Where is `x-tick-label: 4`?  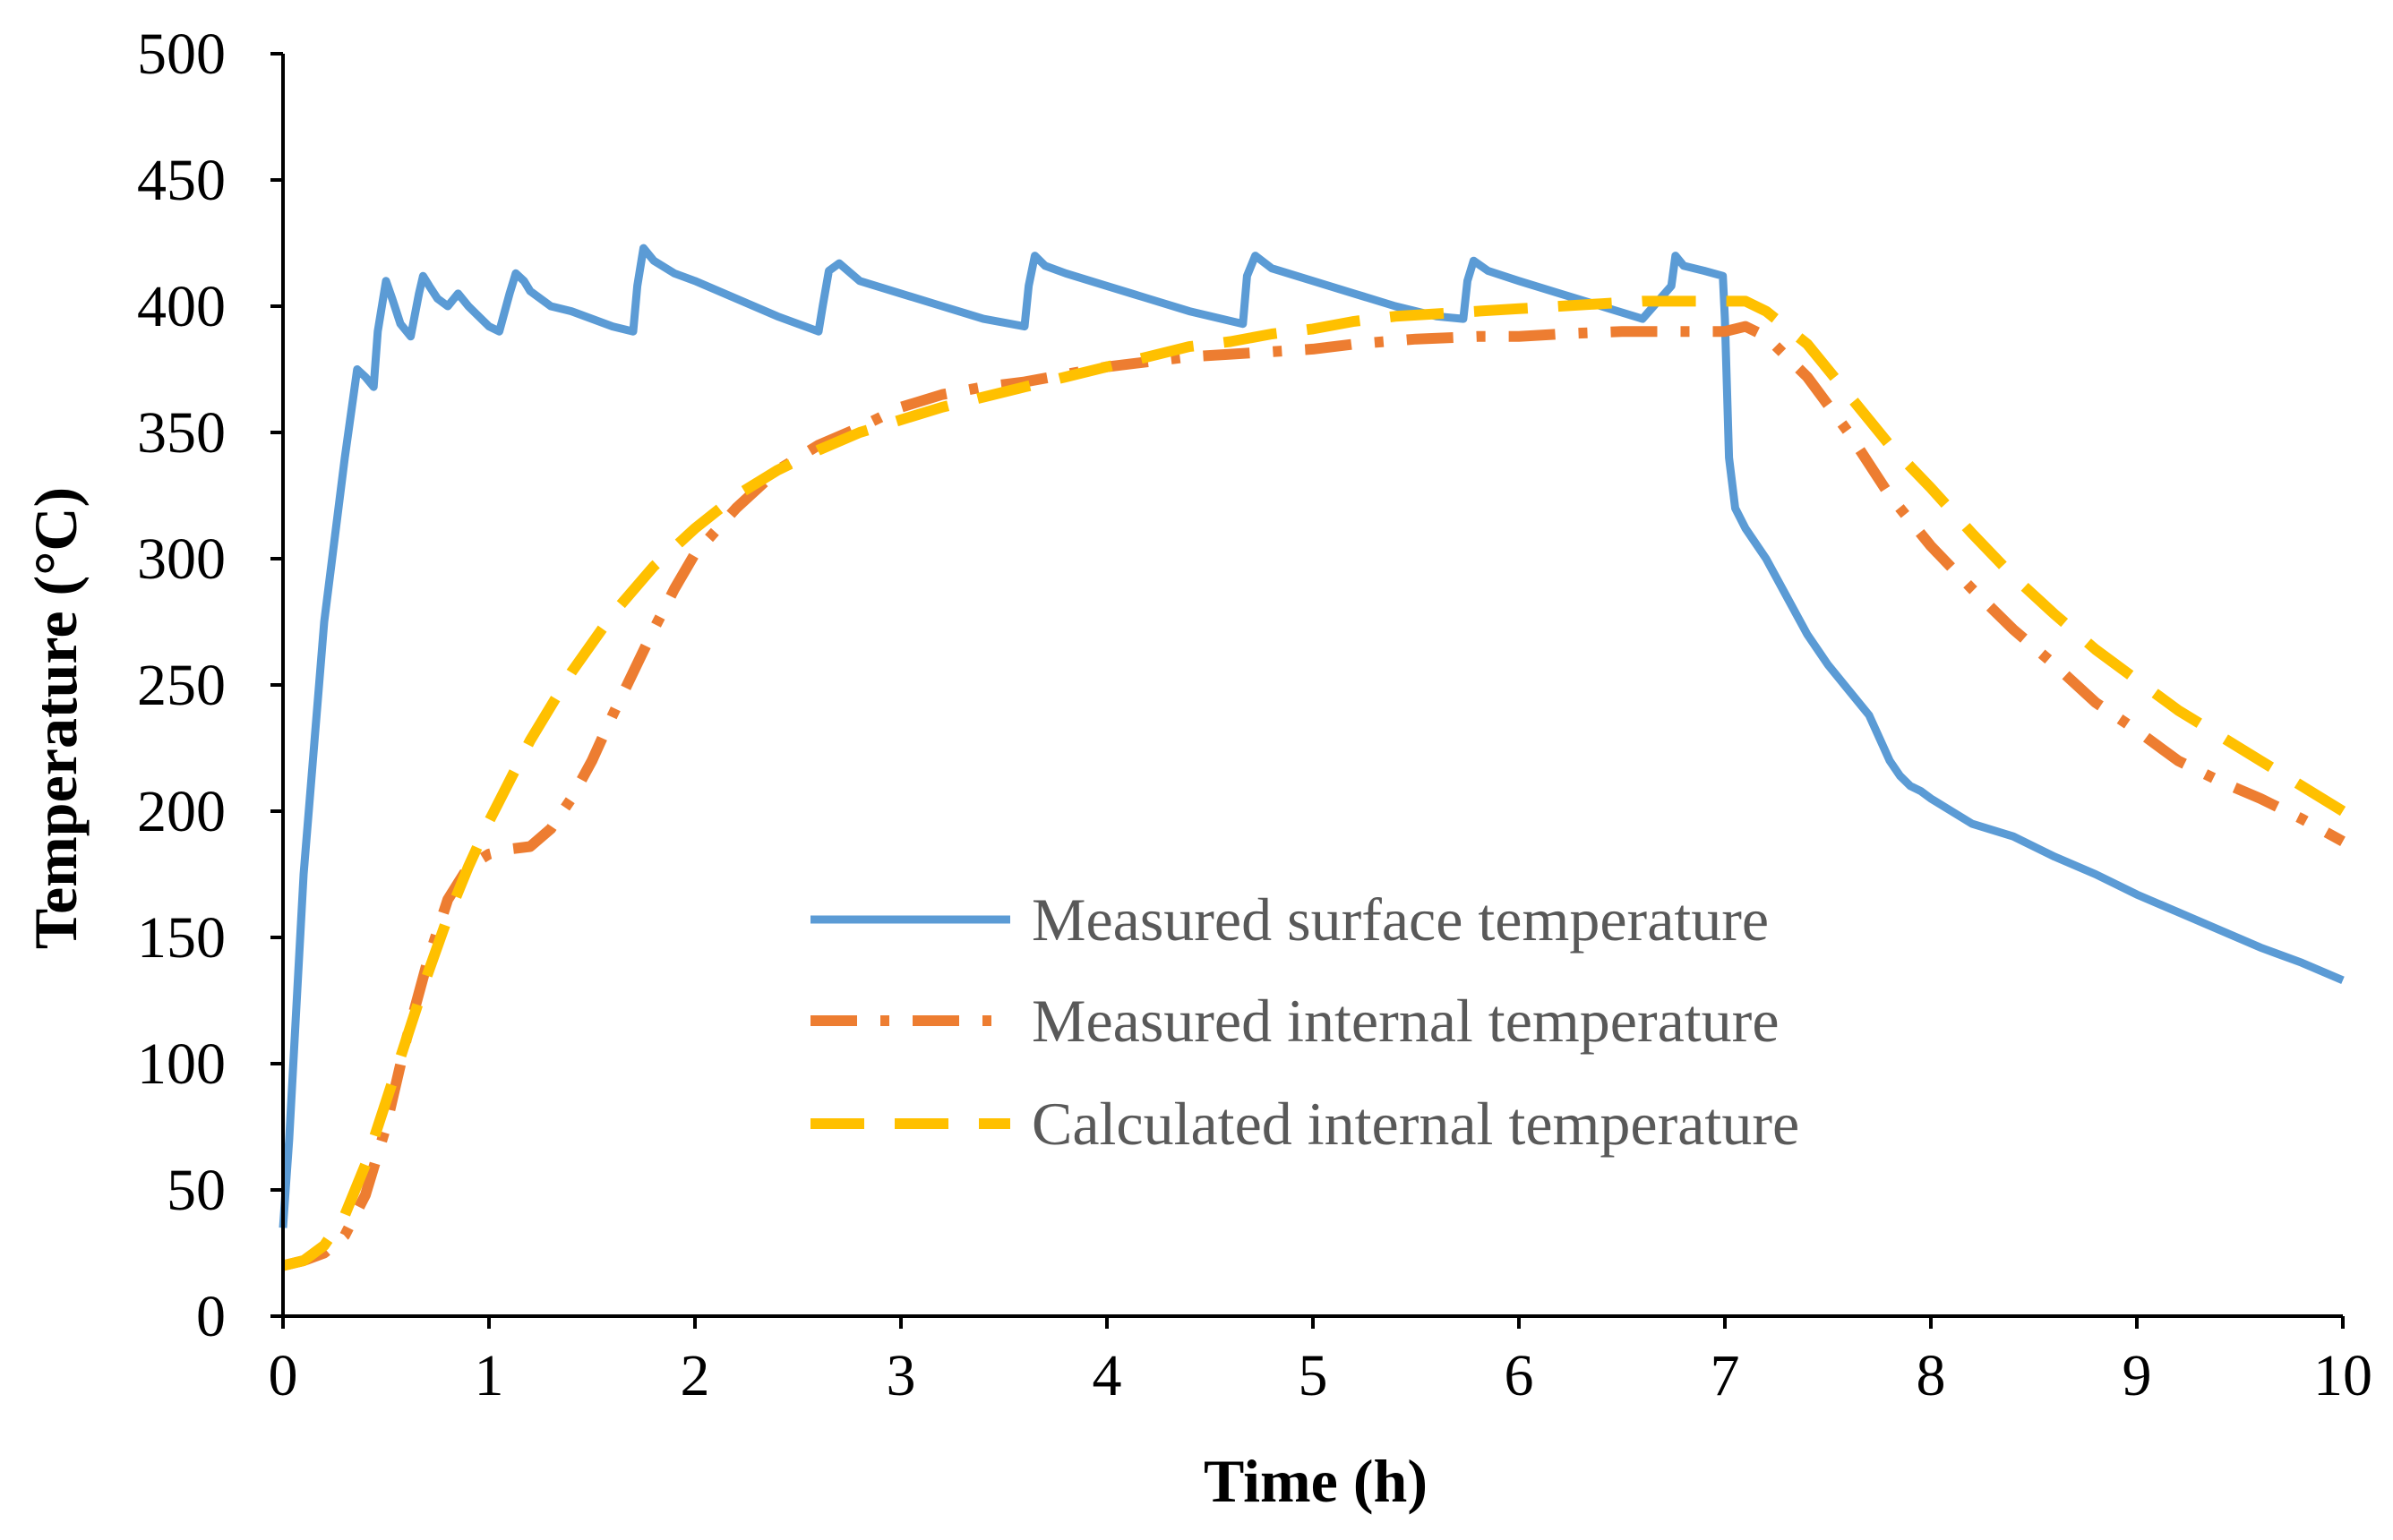
x-tick-label: 4 is located at coordinates (1107, 1375).